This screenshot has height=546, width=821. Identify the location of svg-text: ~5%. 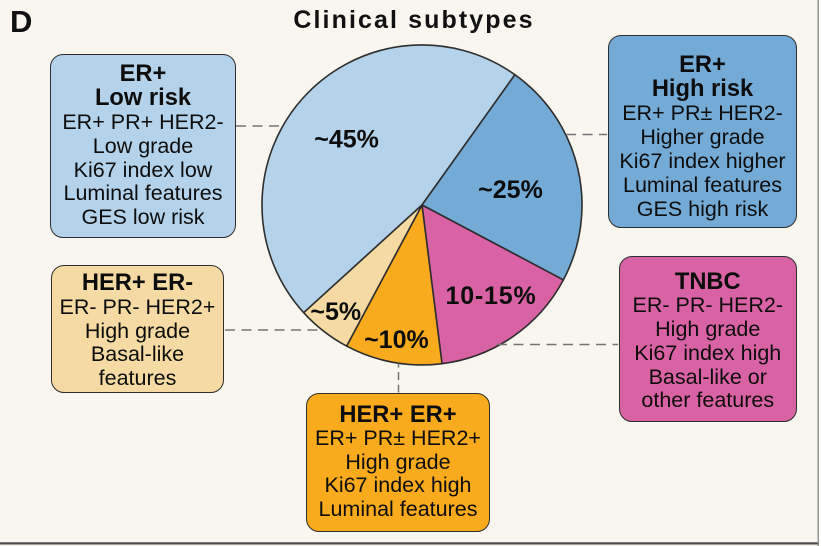
(335, 312).